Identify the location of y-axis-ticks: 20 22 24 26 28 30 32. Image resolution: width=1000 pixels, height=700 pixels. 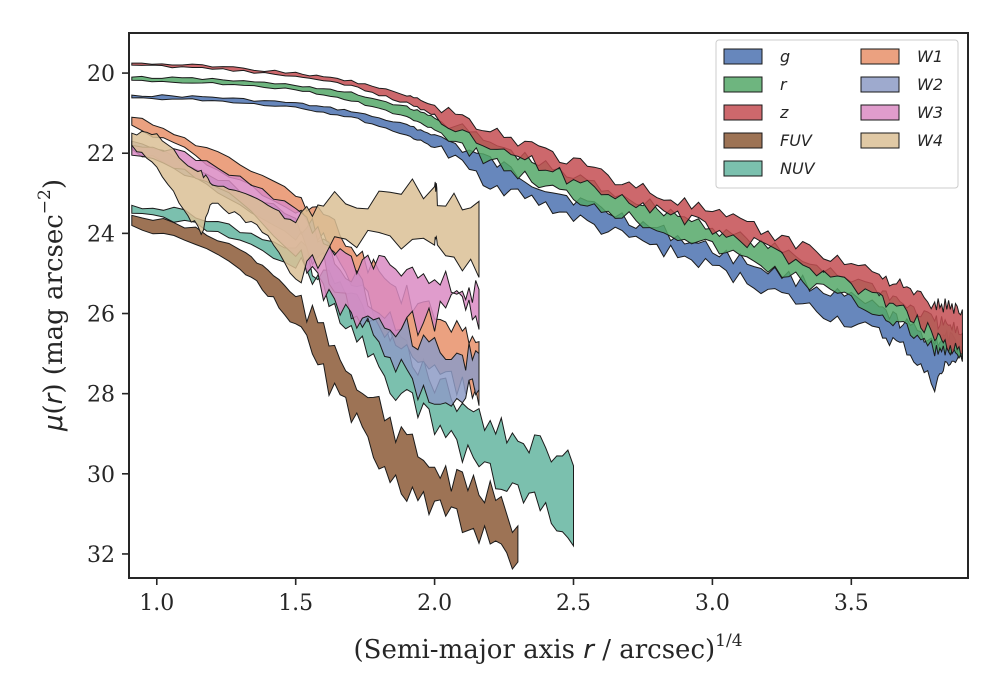
(108, 315).